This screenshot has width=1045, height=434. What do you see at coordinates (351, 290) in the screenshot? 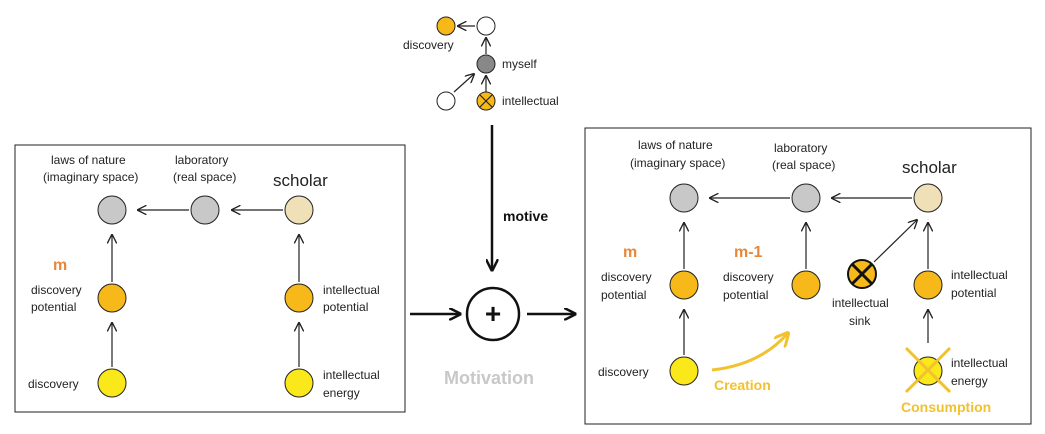
I see `left-int-pot-label-1: intellectual` at bounding box center [351, 290].